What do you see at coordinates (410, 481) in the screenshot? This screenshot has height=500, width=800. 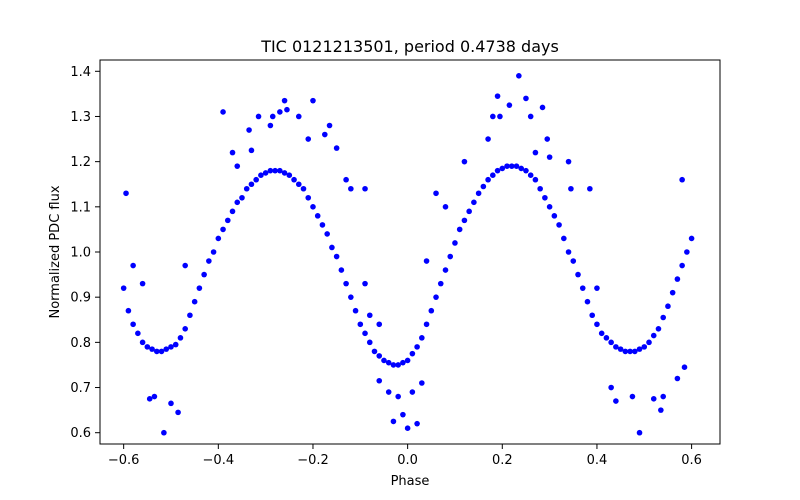 I see `x-axis-label: Phase` at bounding box center [410, 481].